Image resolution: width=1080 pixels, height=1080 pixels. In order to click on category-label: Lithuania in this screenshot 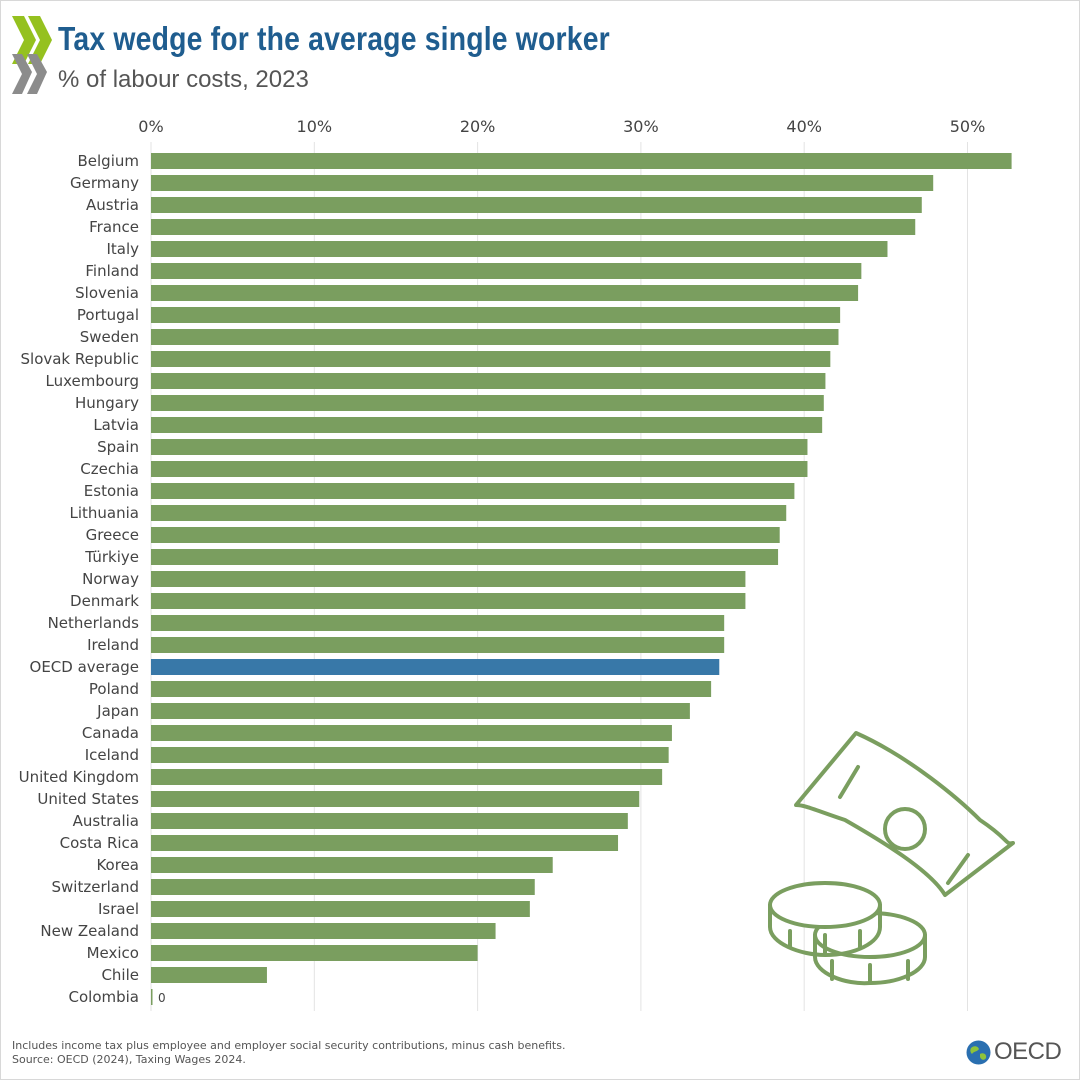, I will do `click(104, 513)`.